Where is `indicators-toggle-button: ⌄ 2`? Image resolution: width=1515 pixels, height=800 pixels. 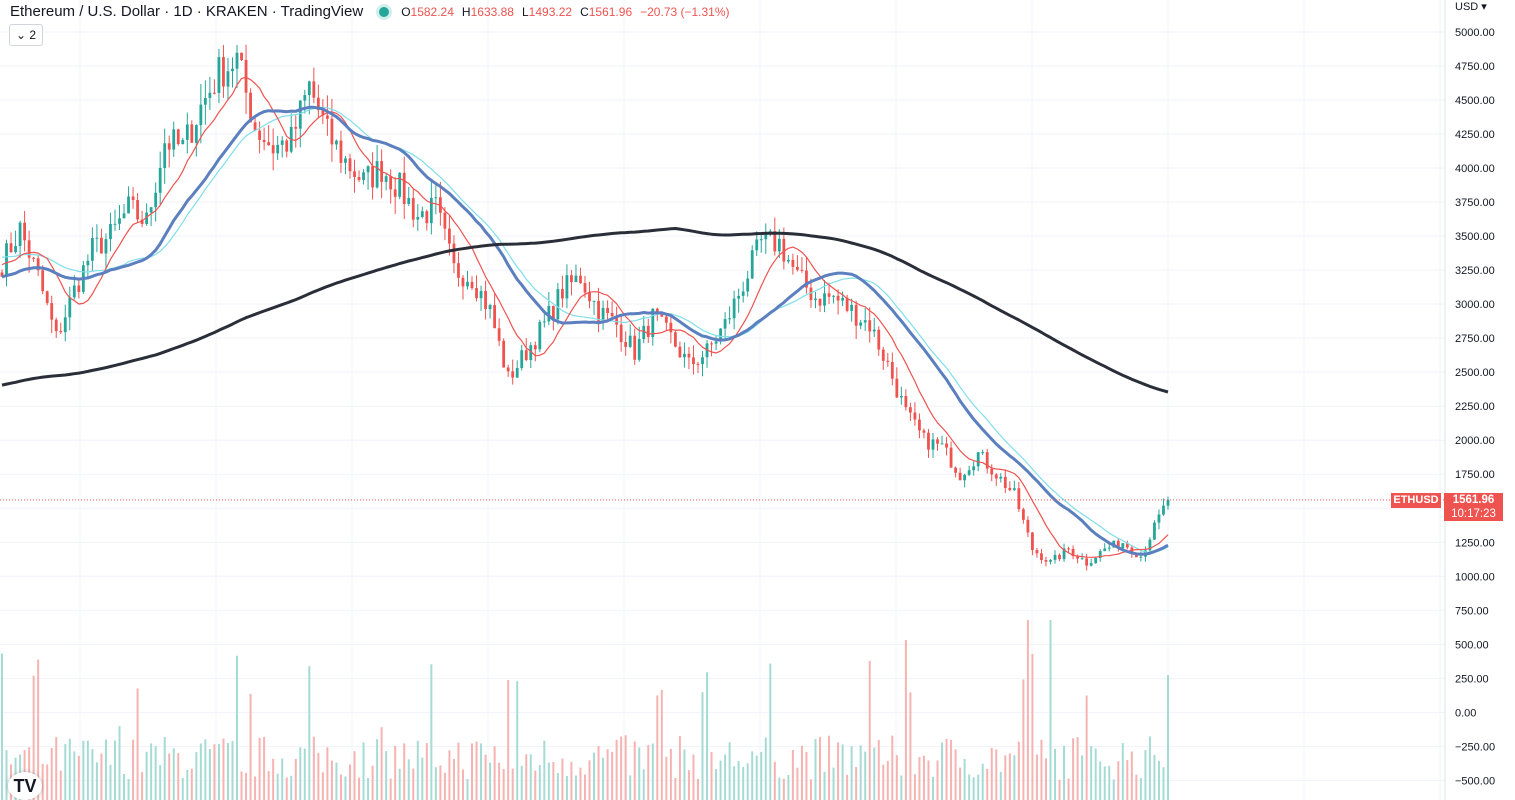
indicators-toggle-button: ⌄ 2 is located at coordinates (26, 35).